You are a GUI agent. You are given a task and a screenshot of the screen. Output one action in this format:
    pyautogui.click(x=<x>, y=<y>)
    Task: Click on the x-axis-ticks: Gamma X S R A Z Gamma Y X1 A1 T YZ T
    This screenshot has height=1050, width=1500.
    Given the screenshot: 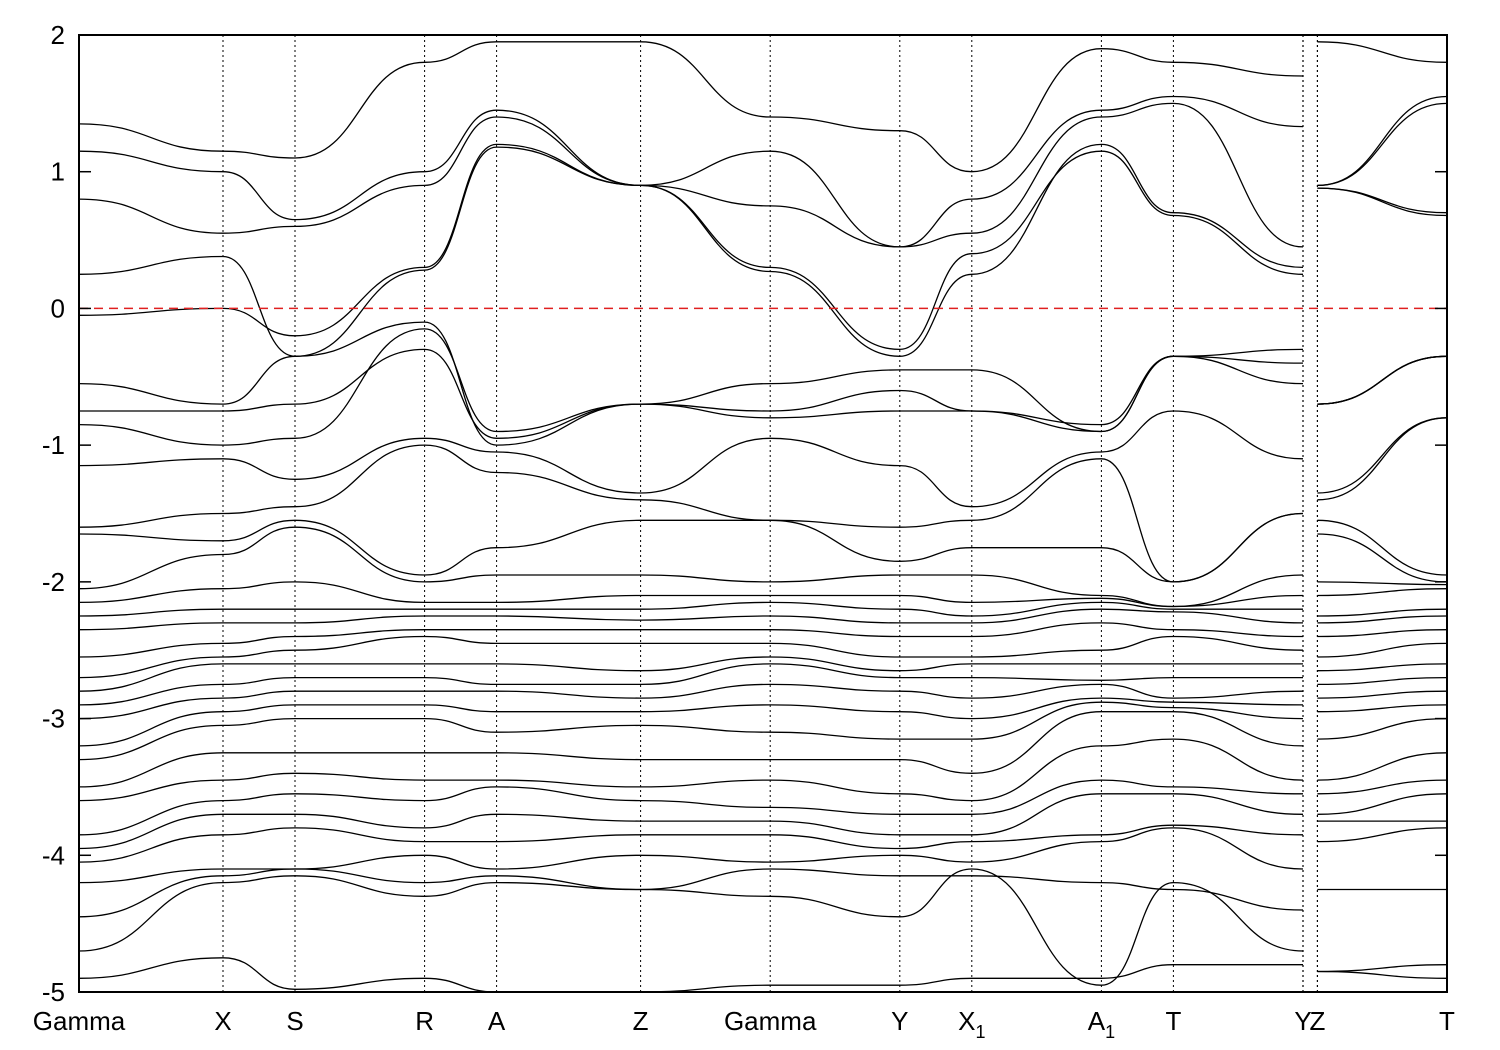 What is the action you would take?
    pyautogui.click(x=744, y=1024)
    